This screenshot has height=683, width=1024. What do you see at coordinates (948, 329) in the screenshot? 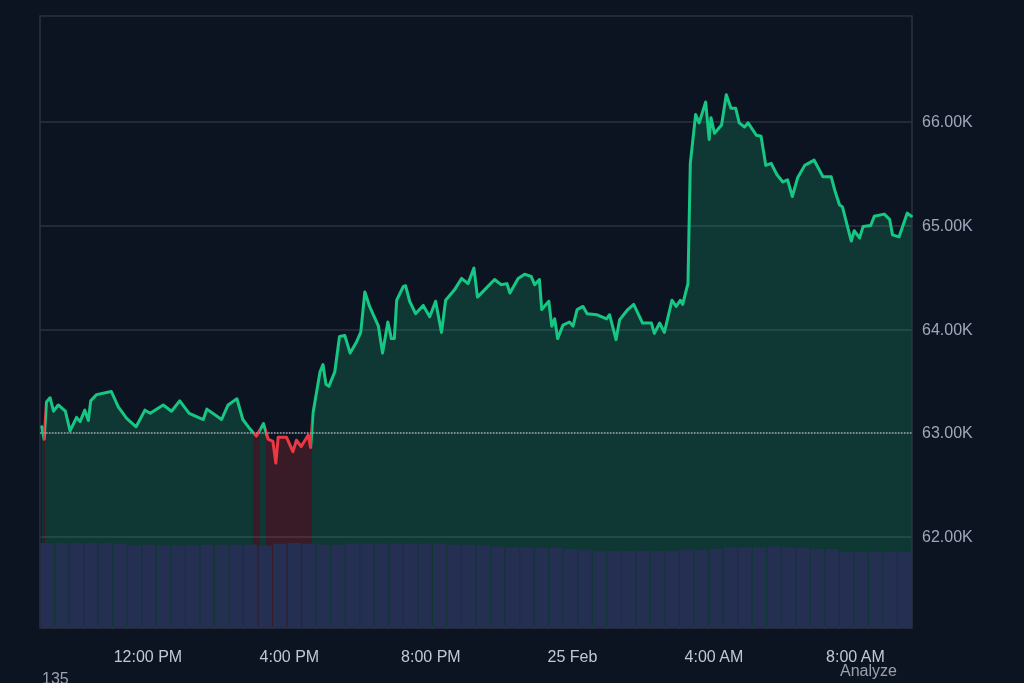
I see `y-tick-label: 64.00K` at bounding box center [948, 329].